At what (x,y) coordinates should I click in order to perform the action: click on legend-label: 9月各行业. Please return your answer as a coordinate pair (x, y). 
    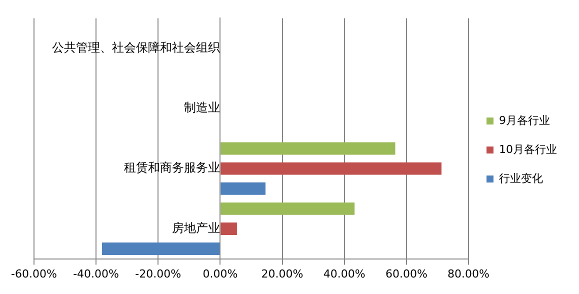
    Looking at the image, I should click on (524, 120).